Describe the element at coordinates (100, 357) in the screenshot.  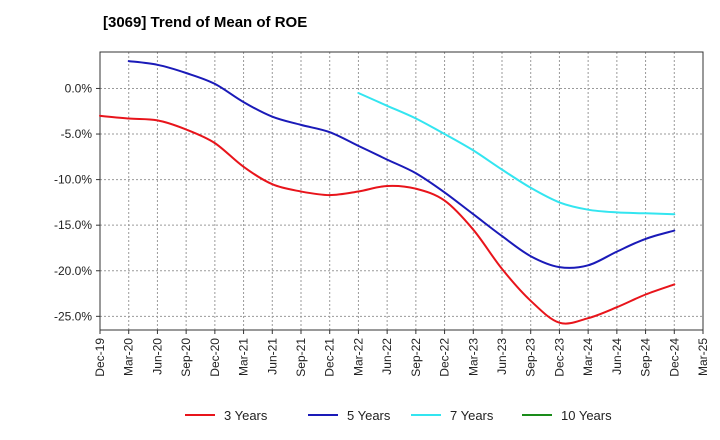
I see `x-tick-label: Dec-19` at that location.